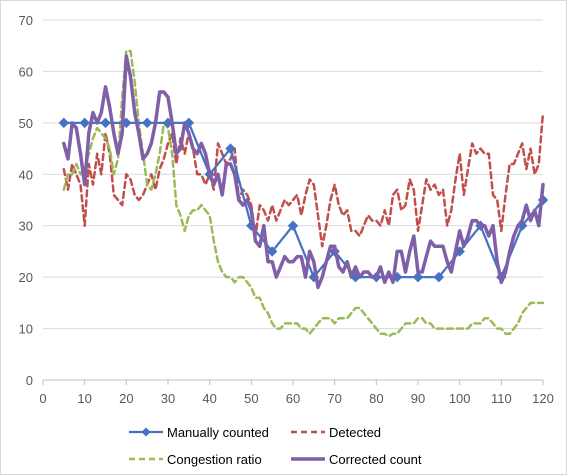 Image resolution: width=567 pixels, height=476 pixels. What do you see at coordinates (334, 398) in the screenshot?
I see `x-tick-label: 70` at bounding box center [334, 398].